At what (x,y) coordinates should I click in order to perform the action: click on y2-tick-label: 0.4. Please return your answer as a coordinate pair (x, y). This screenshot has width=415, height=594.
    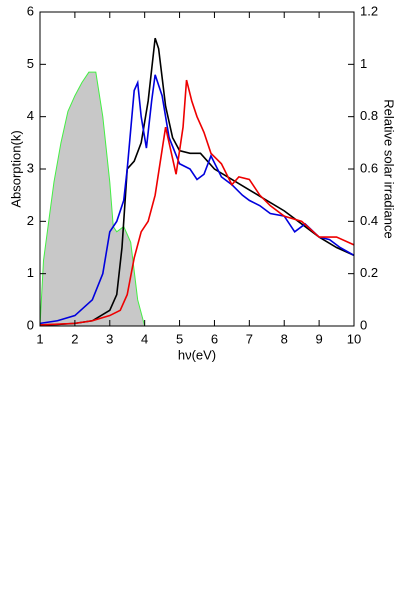
    Looking at the image, I should click on (369, 220).